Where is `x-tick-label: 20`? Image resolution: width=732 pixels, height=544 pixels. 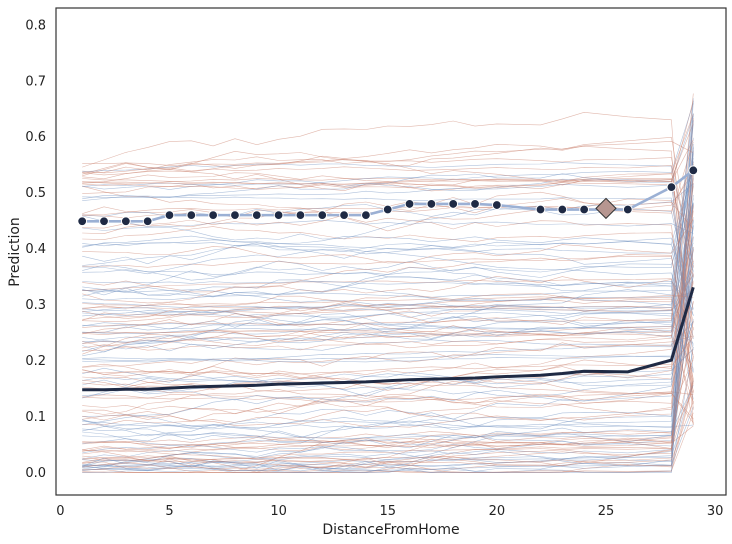 x-tick-label: 20 is located at coordinates (497, 511).